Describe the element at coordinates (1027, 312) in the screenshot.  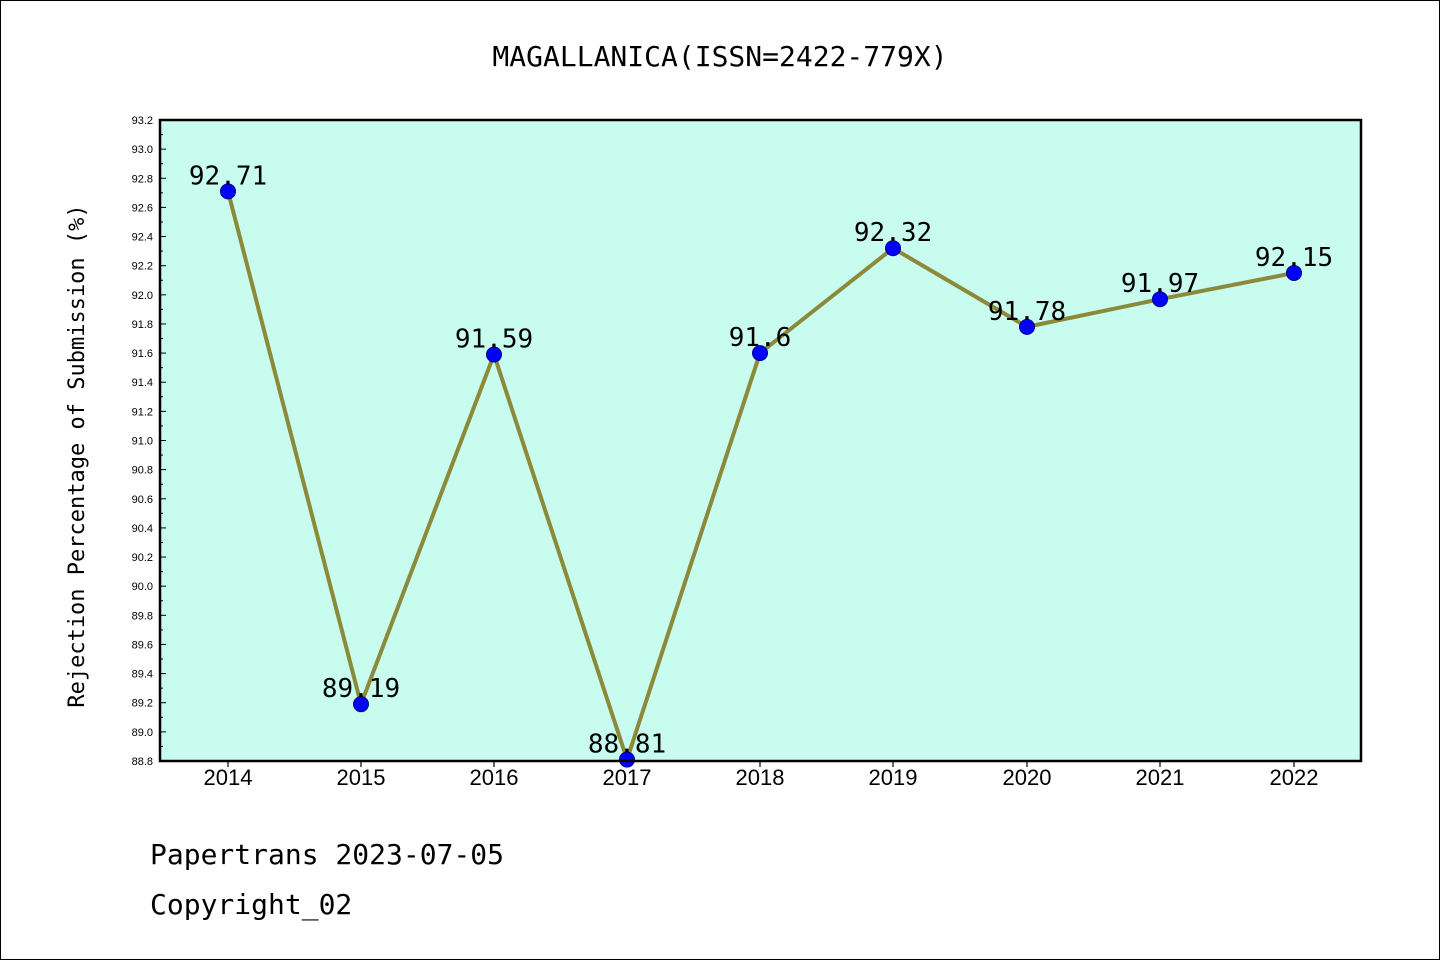
I see `data-label: 91.78` at that location.